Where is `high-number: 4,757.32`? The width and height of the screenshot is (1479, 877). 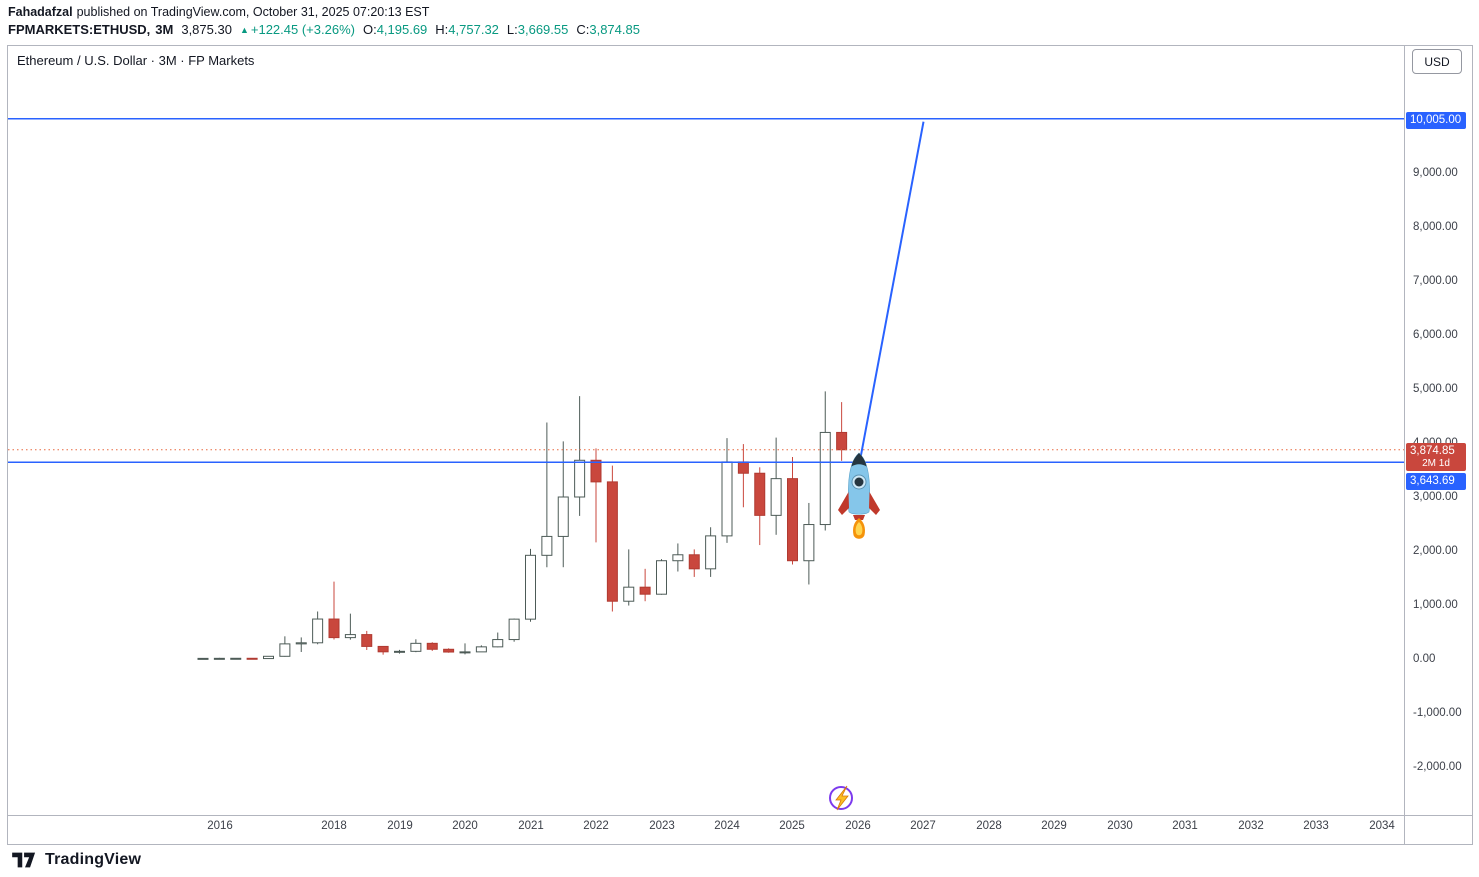 high-number: 4,757.32 is located at coordinates (473, 29).